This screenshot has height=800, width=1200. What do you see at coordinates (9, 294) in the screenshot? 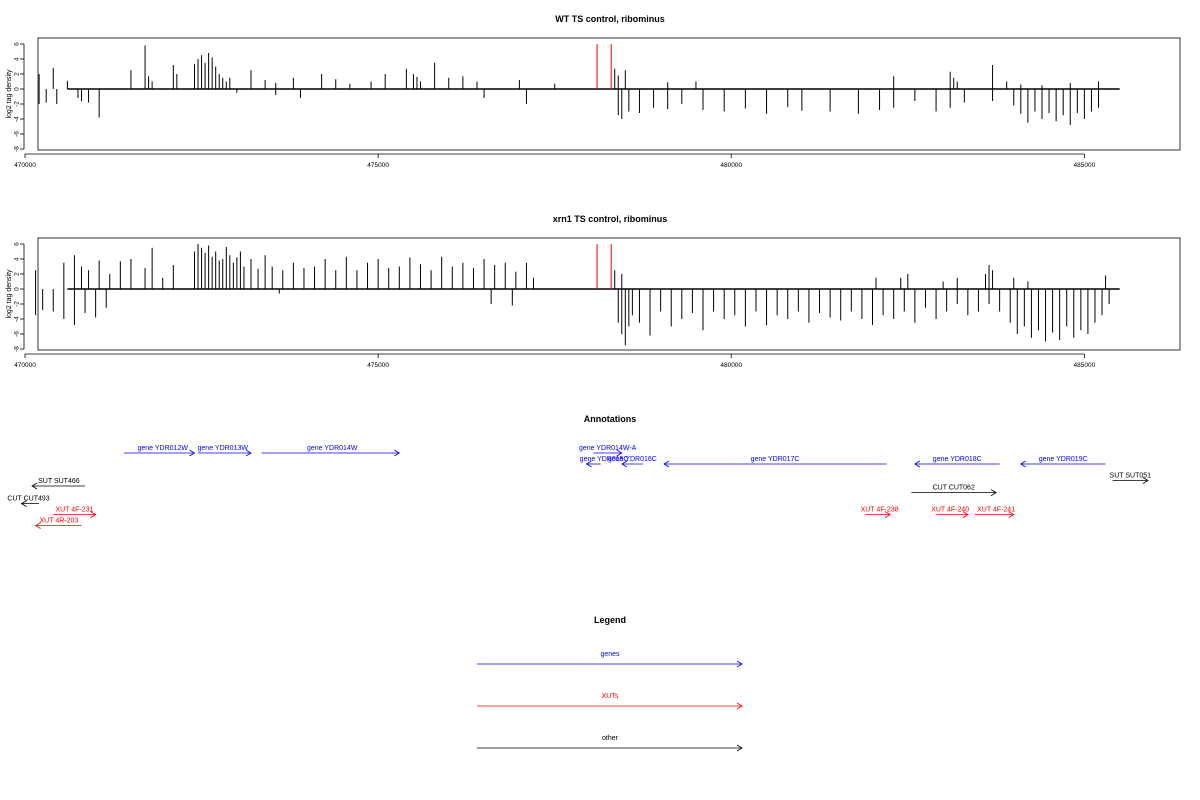
I see `xrn1-ylabel: log2 tag density` at bounding box center [9, 294].